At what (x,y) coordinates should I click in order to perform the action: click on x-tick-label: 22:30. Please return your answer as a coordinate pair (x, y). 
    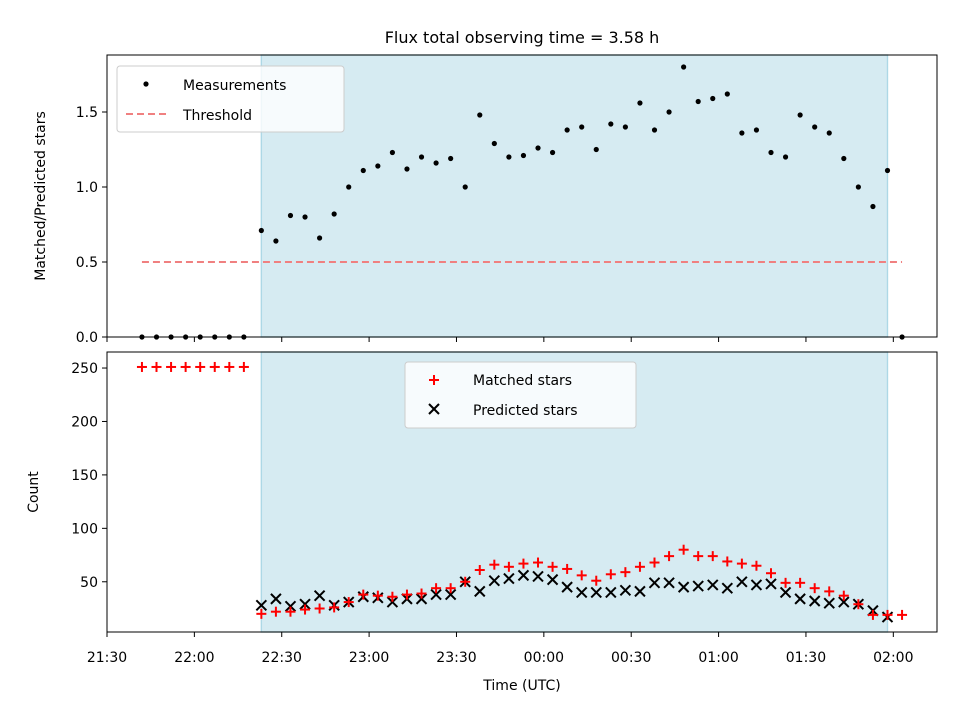
    Looking at the image, I should click on (282, 658).